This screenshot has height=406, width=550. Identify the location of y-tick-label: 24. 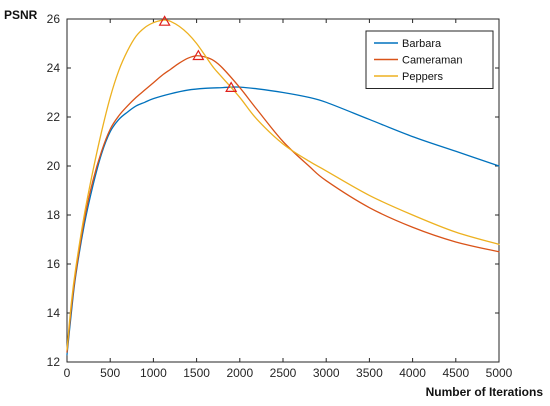
(54, 68).